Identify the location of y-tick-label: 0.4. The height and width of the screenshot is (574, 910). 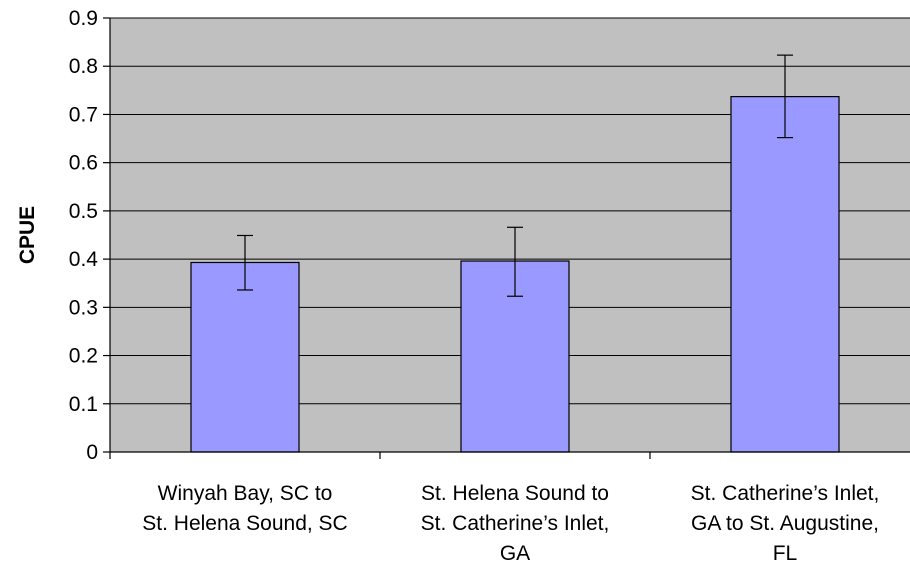
(84, 259).